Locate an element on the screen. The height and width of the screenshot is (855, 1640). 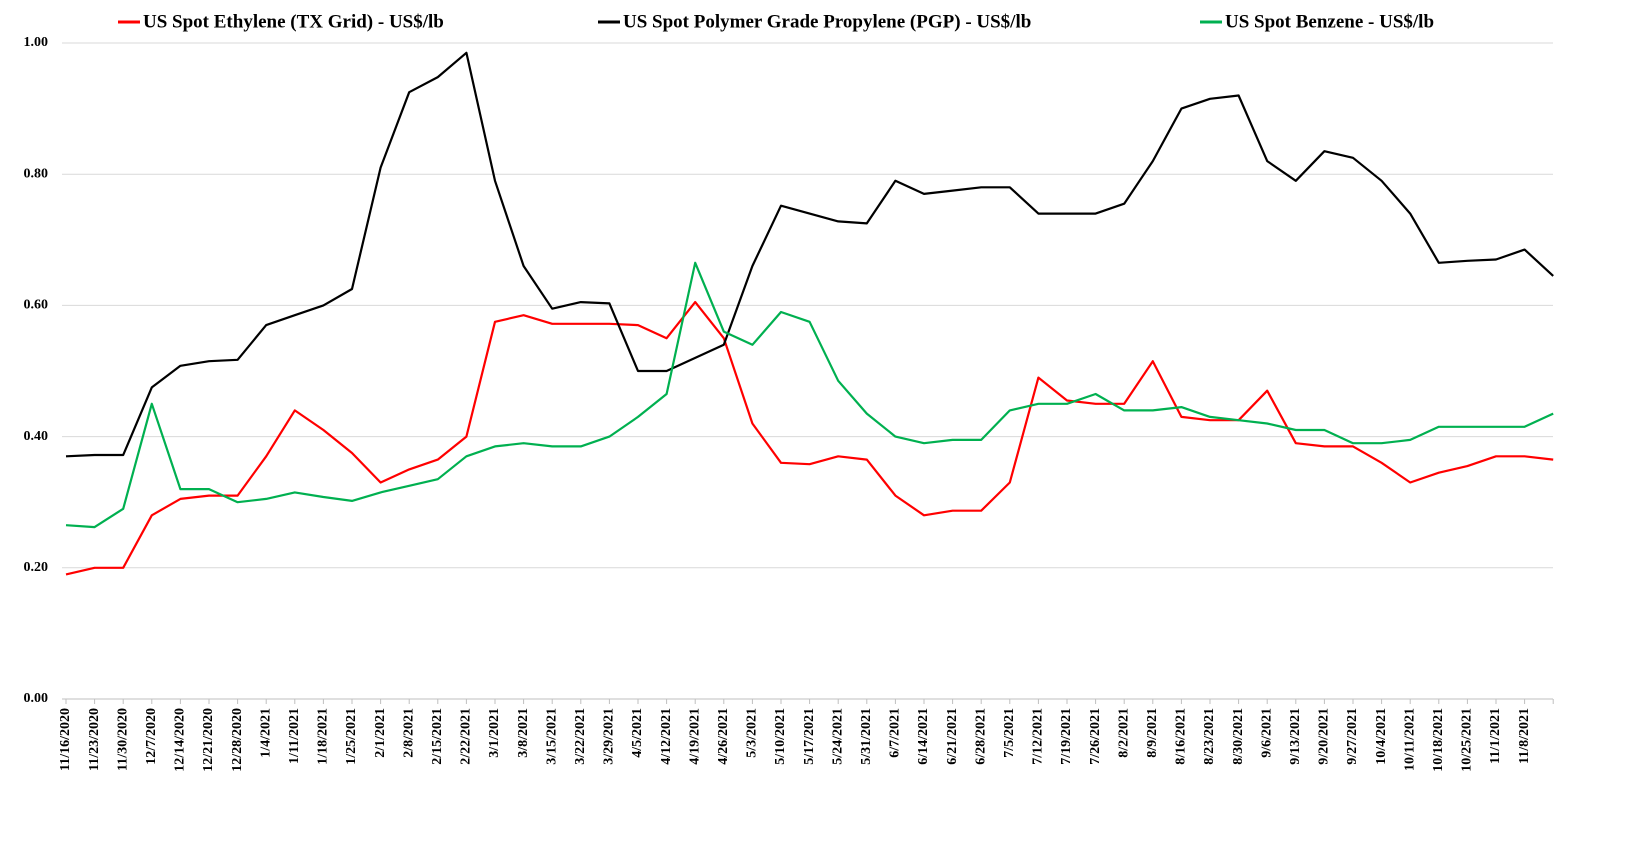
x-tick-label: 1/25/2021 is located at coordinates (351, 736).